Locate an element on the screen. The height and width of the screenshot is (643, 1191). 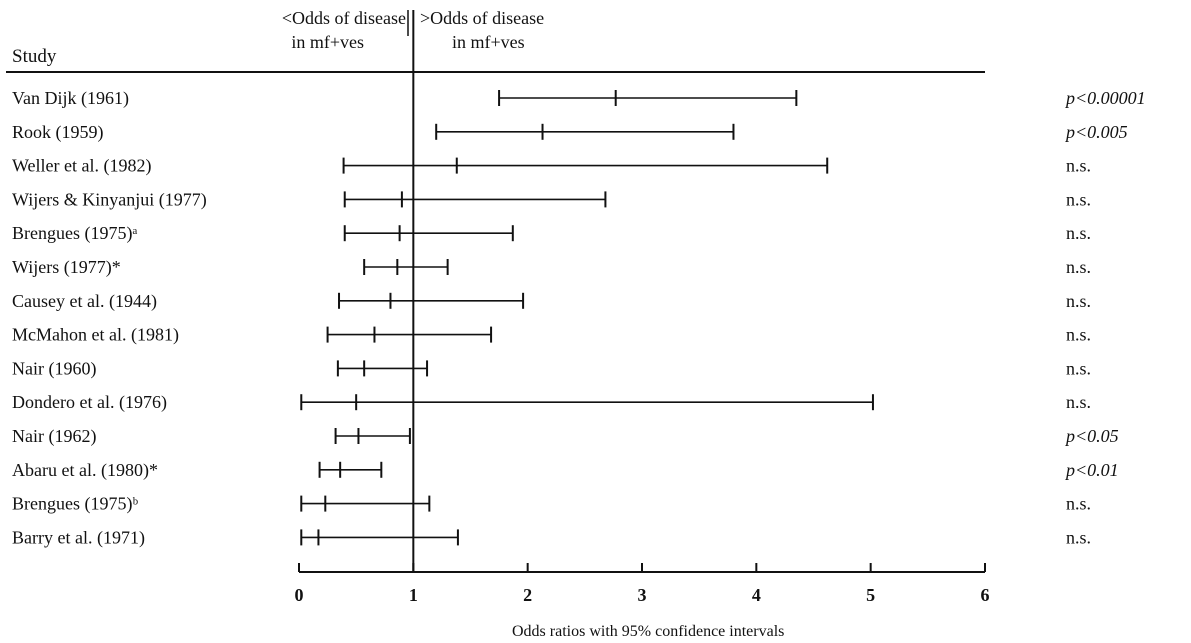
study-row: Nair (1962) p<0.05 is located at coordinates (565, 436).